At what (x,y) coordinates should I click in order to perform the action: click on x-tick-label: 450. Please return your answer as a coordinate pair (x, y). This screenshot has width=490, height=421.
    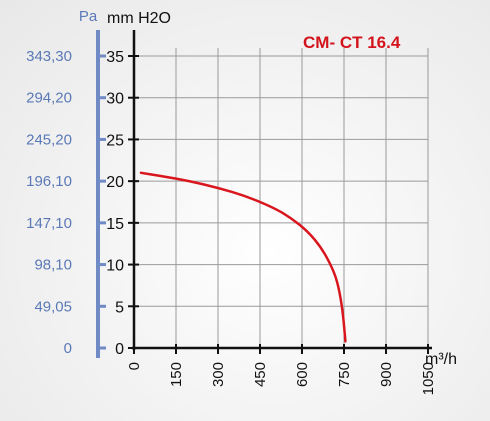
    Looking at the image, I should click on (260, 374).